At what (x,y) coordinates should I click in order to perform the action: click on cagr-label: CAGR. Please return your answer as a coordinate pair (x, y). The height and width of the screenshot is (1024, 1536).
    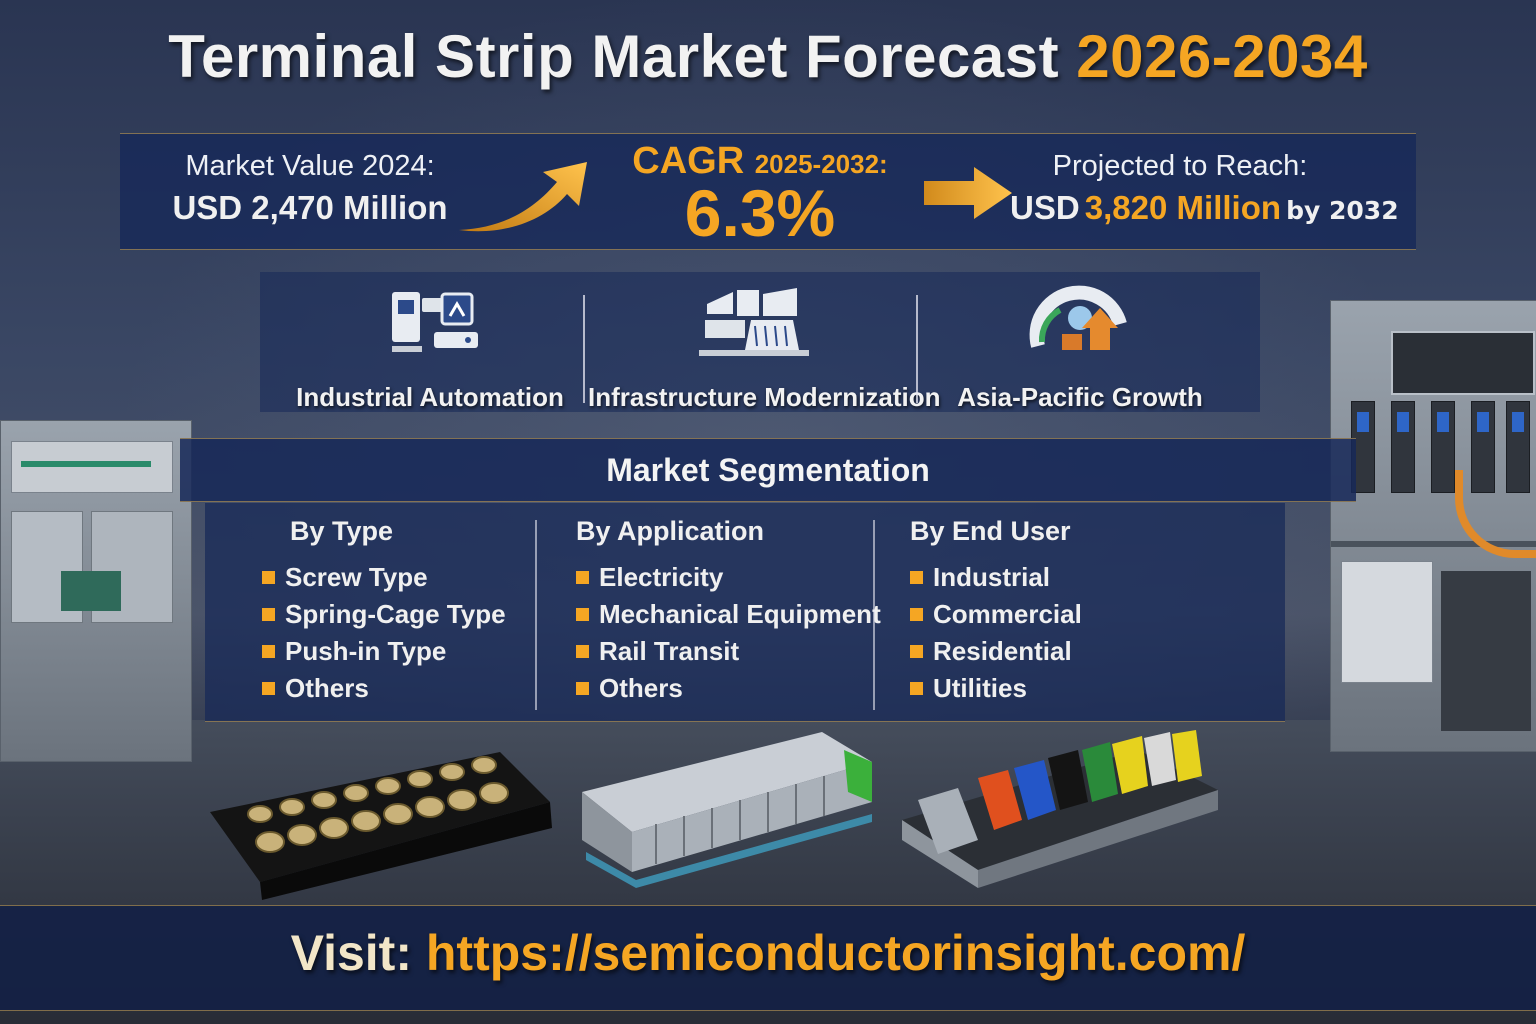
    Looking at the image, I should click on (688, 161).